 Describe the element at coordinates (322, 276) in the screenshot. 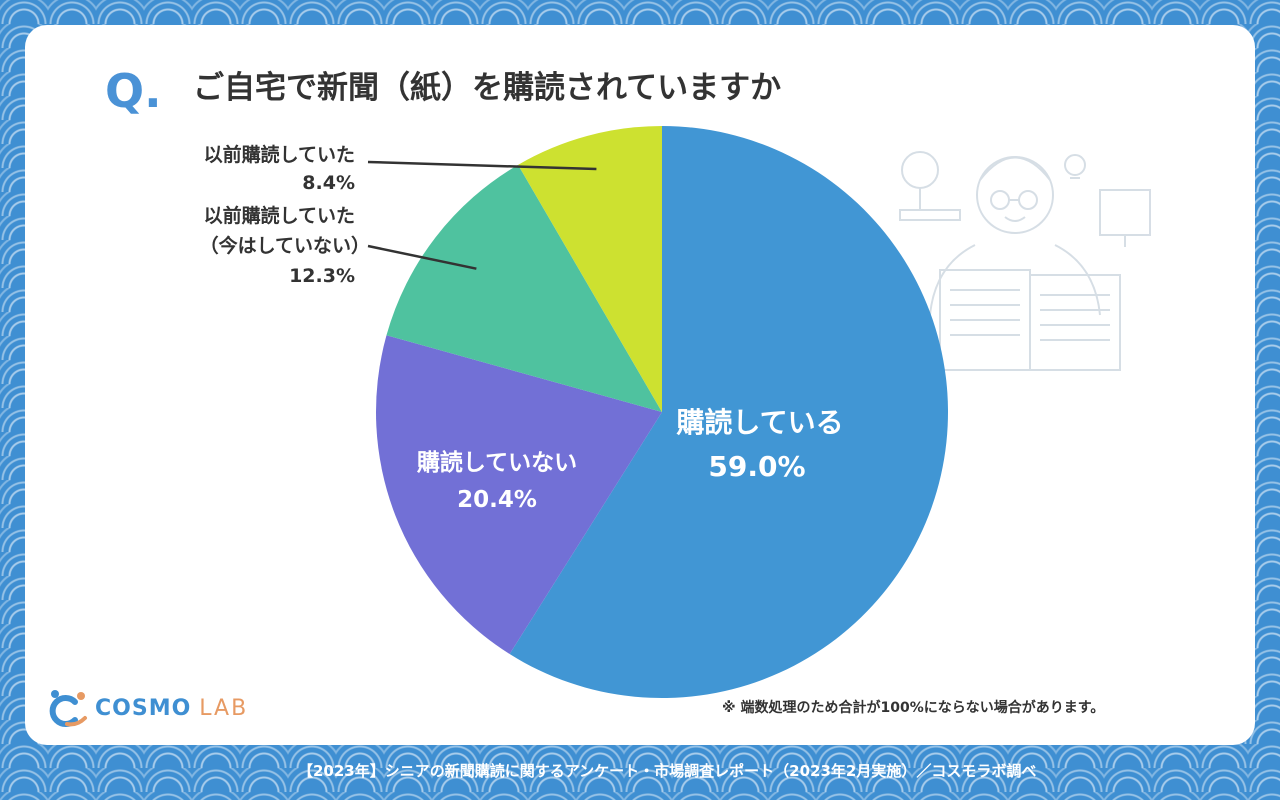

I see `slice-value-2: 12.3%` at that location.